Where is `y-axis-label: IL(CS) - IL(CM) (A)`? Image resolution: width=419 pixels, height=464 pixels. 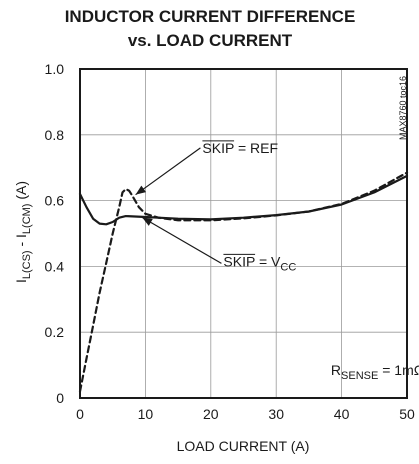
y-axis-label: IL(CS) - IL(CM) (A) is located at coordinates (23, 232).